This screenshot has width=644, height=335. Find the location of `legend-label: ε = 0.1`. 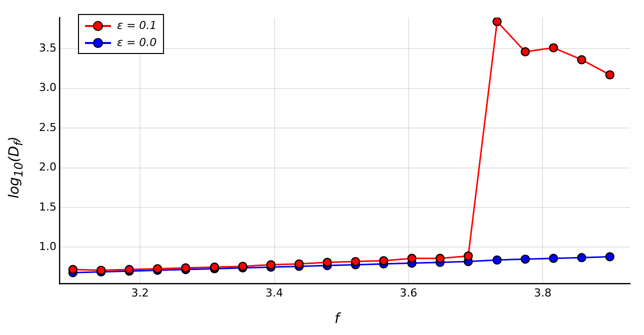

legend-label: ε = 0.1 is located at coordinates (137, 26).